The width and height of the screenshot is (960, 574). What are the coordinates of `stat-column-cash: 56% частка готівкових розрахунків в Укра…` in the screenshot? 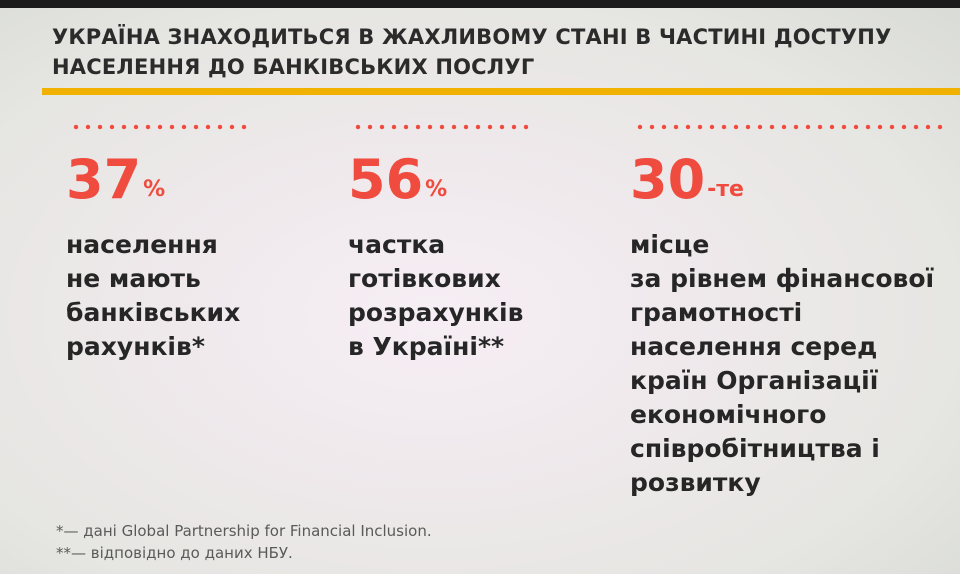 It's located at (435, 256).